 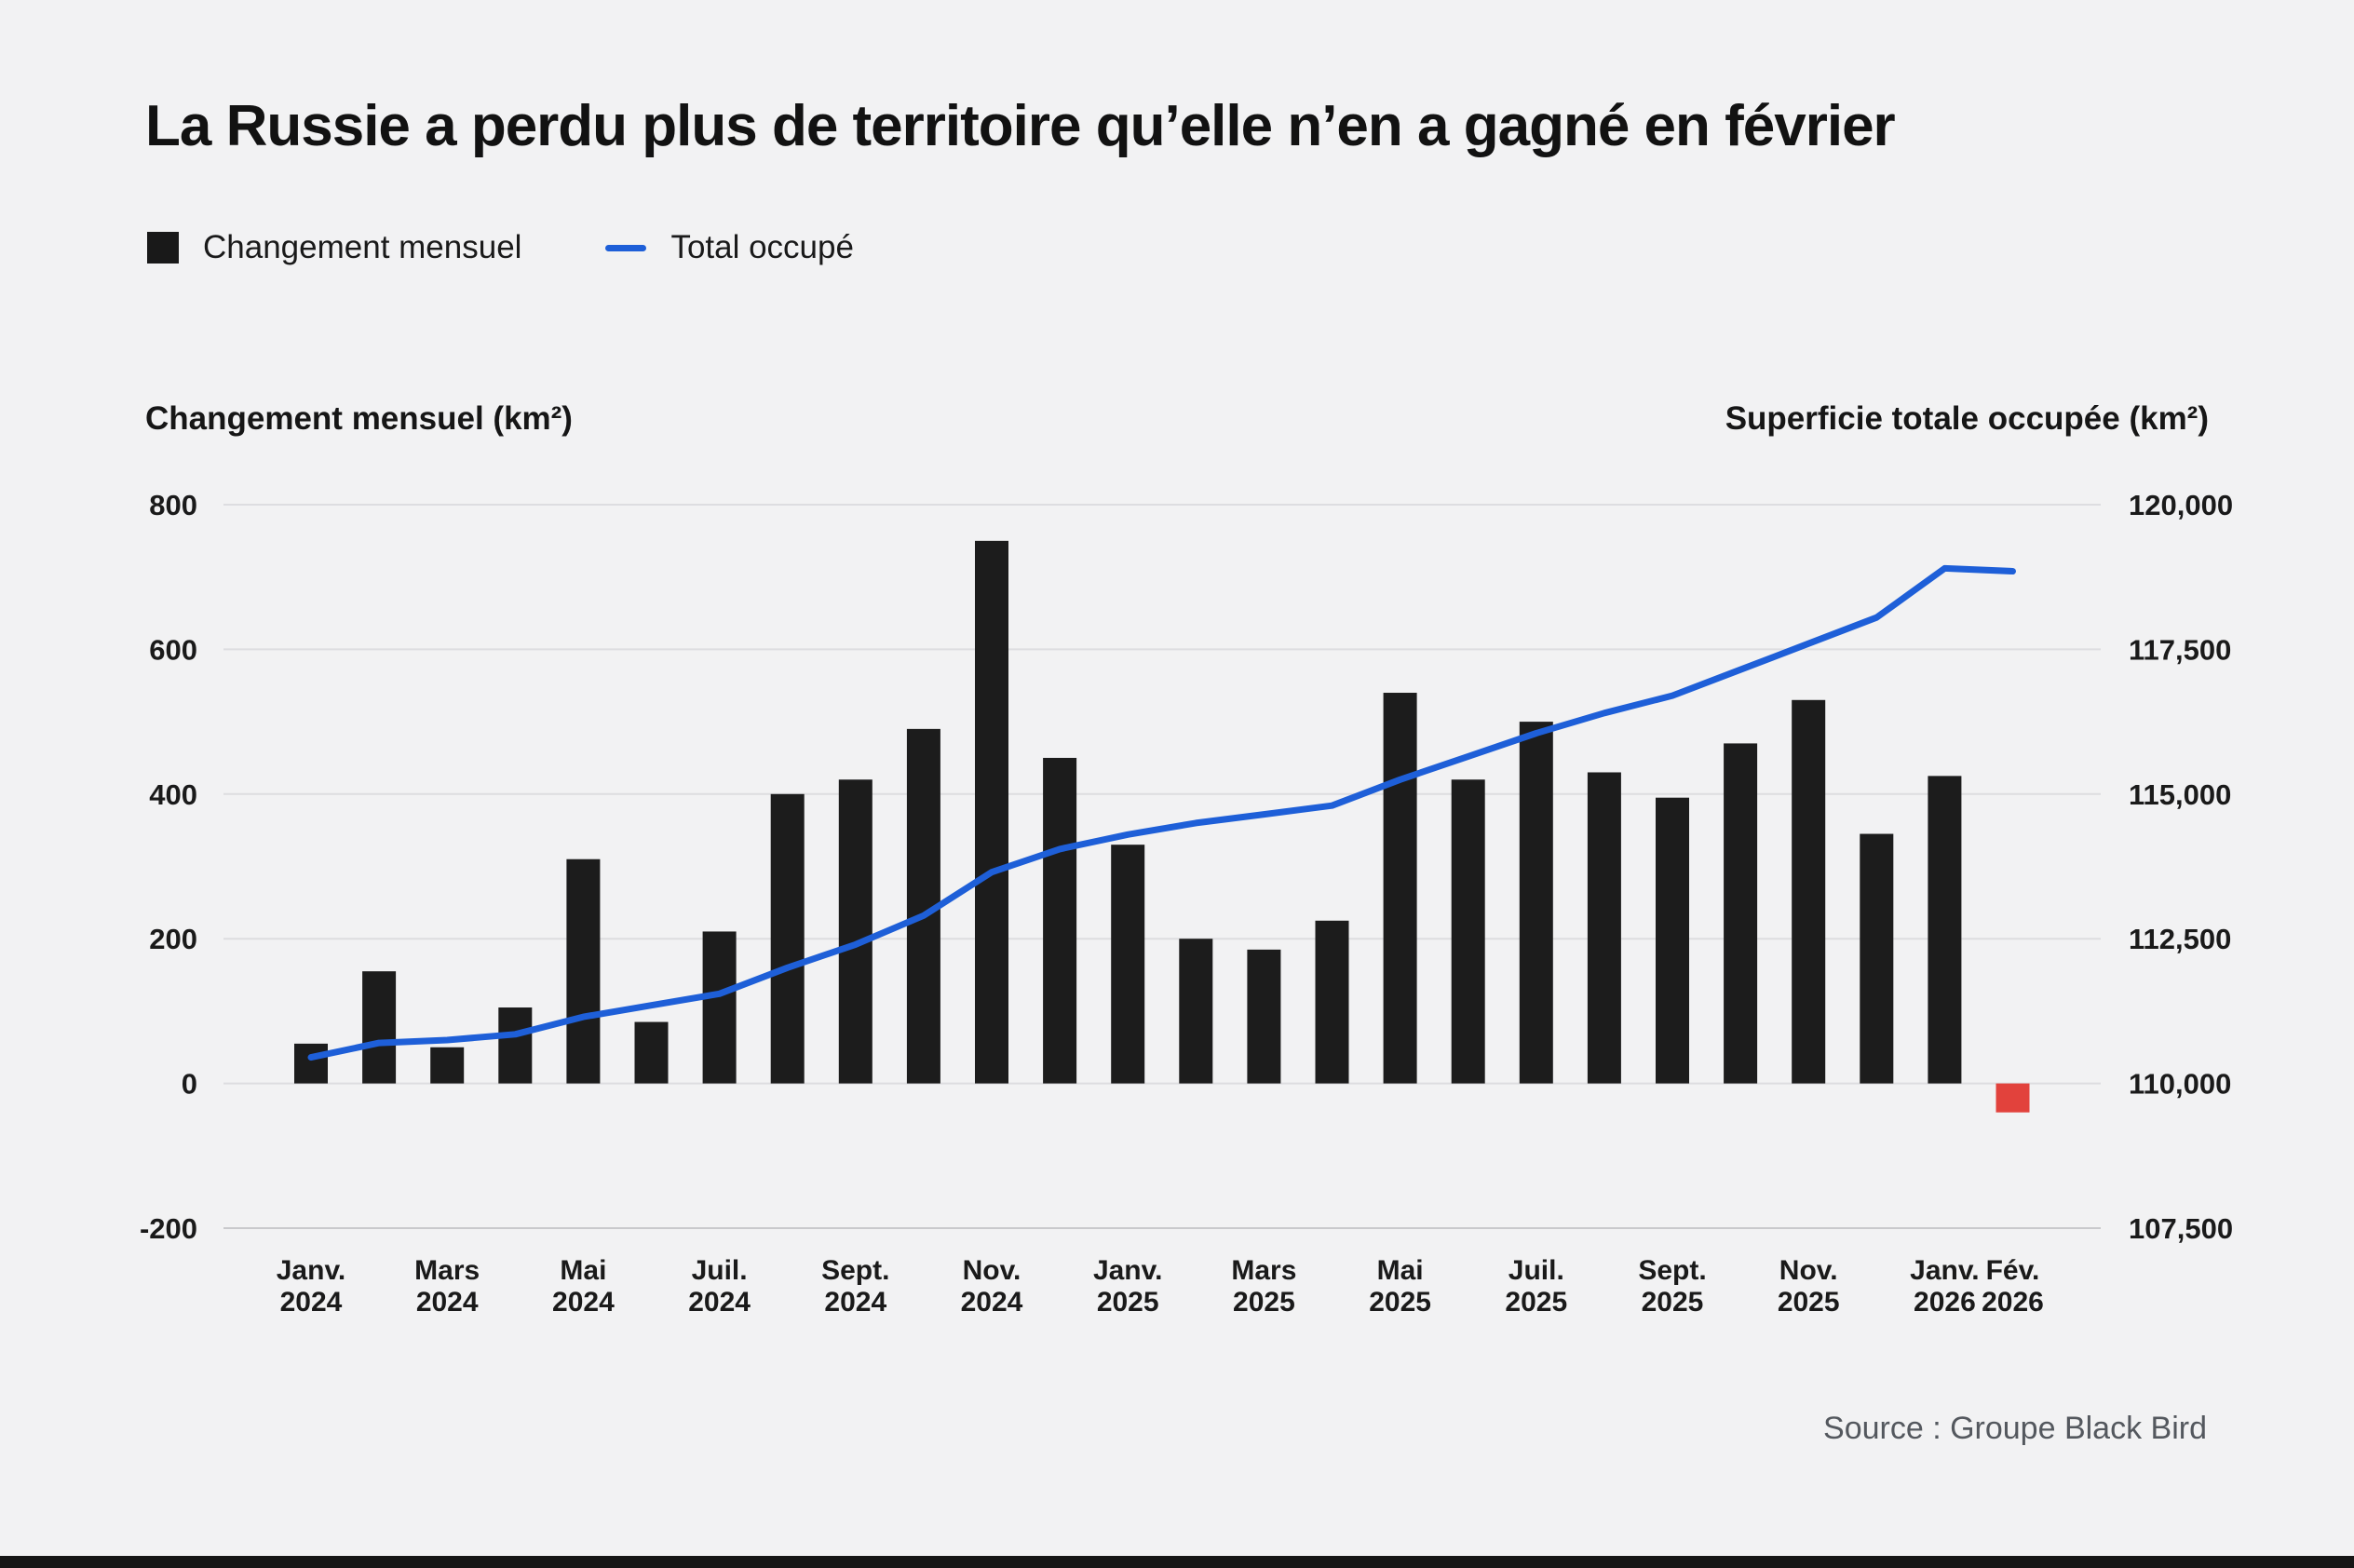 I want to click on x-axis-tick-month: Fév., so click(x=2013, y=1270).